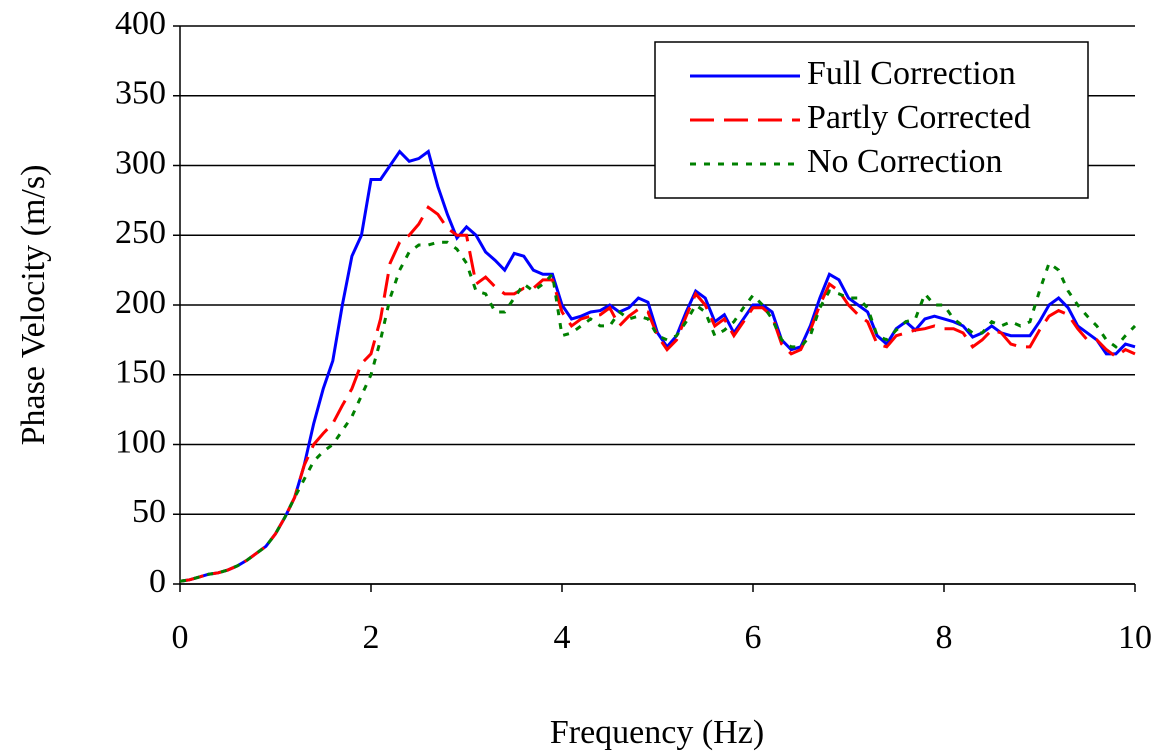 The width and height of the screenshot is (1159, 756). What do you see at coordinates (657, 732) in the screenshot?
I see `x-axis-title: Frequency (Hz)` at bounding box center [657, 732].